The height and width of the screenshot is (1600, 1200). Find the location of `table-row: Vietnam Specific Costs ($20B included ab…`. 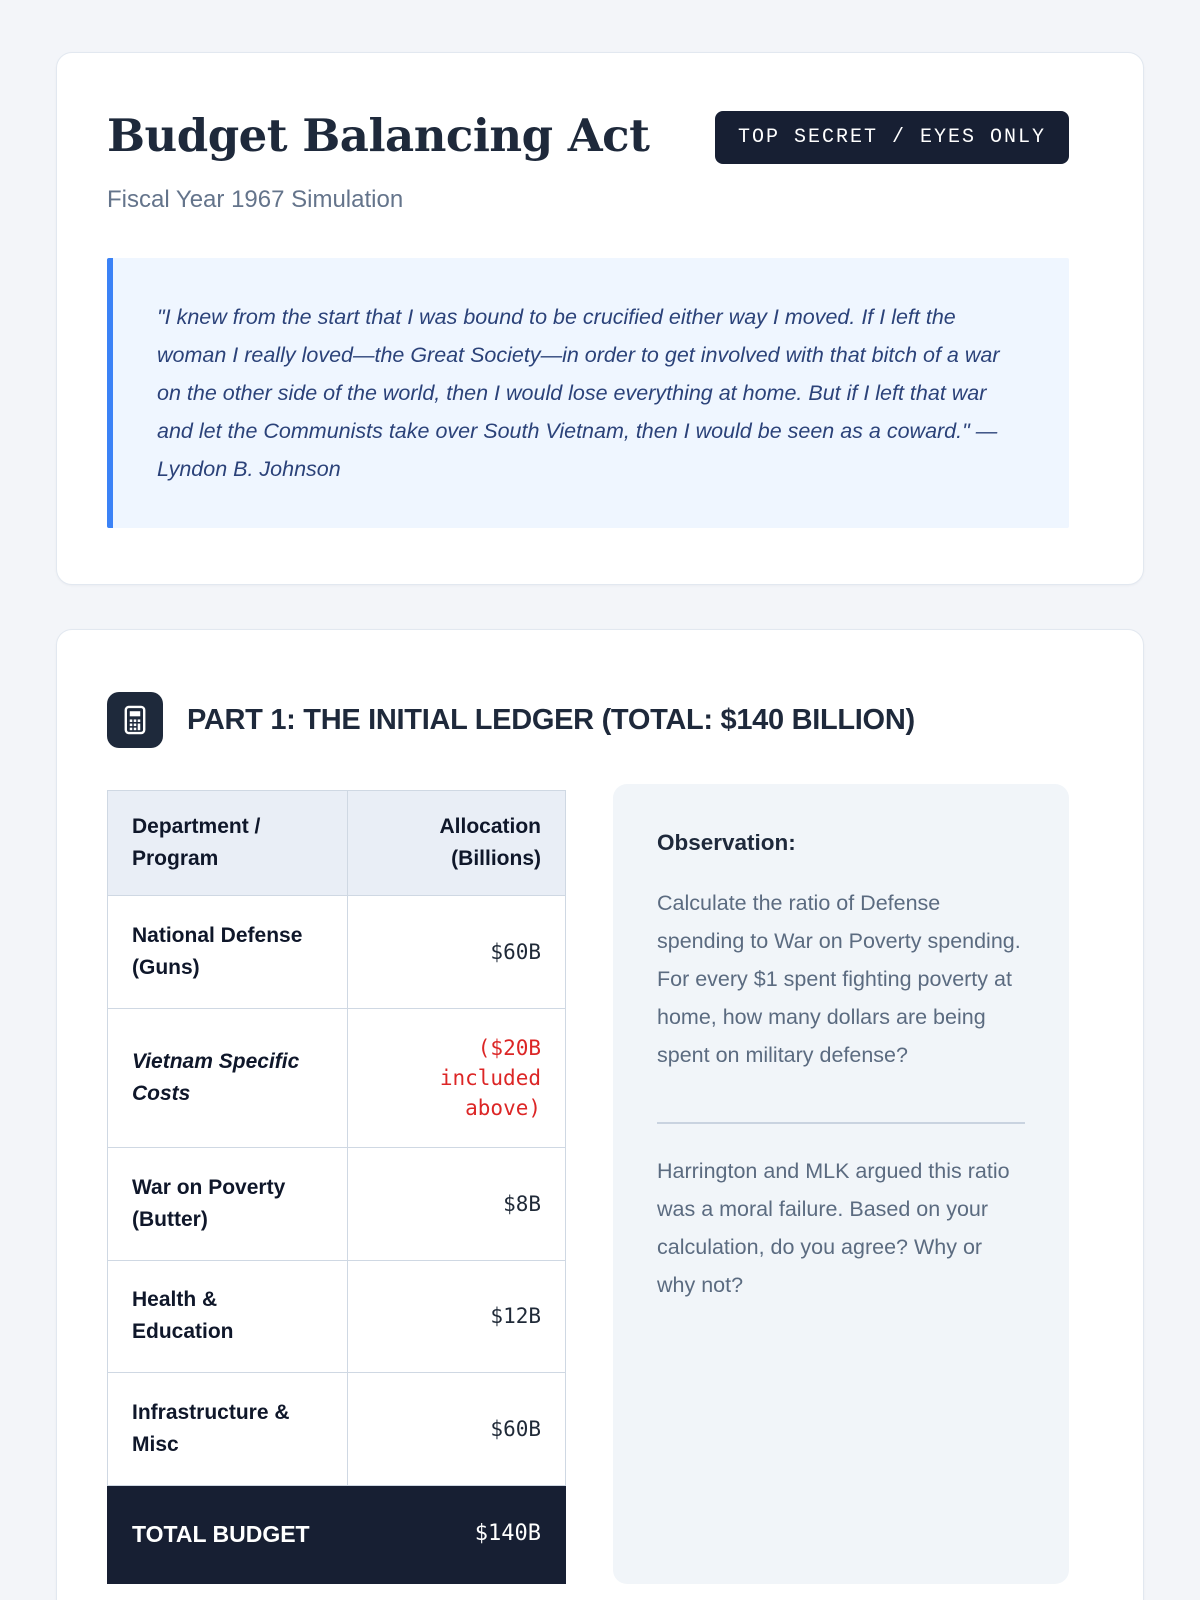

table-row: Vietnam Specific Costs ($20B included ab… is located at coordinates (336, 1078).